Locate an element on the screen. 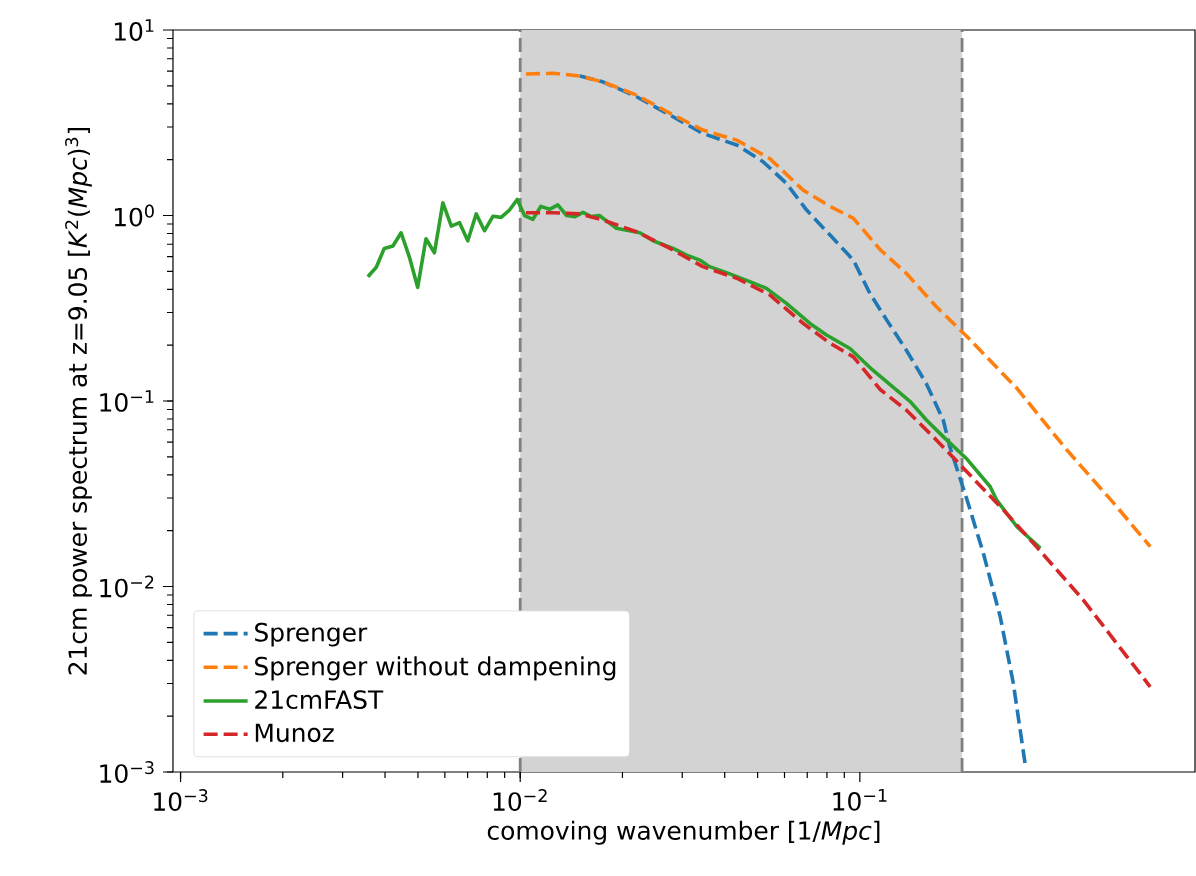  y-tick-label: 10$^{−2}$ is located at coordinates (127, 586).